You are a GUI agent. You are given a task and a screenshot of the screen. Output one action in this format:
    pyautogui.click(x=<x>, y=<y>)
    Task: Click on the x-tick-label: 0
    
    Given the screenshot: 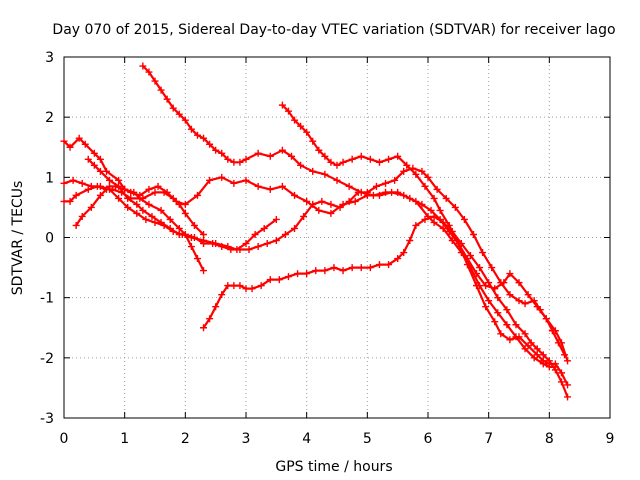 What is the action you would take?
    pyautogui.click(x=64, y=439)
    